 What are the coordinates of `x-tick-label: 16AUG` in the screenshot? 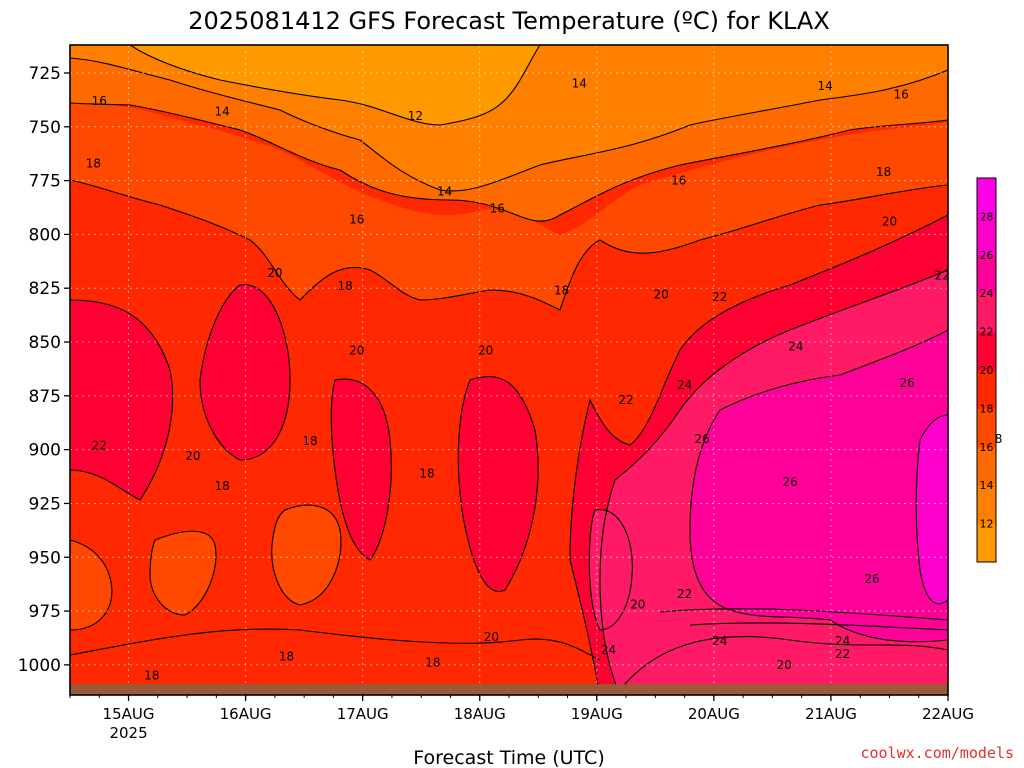 It's located at (246, 714).